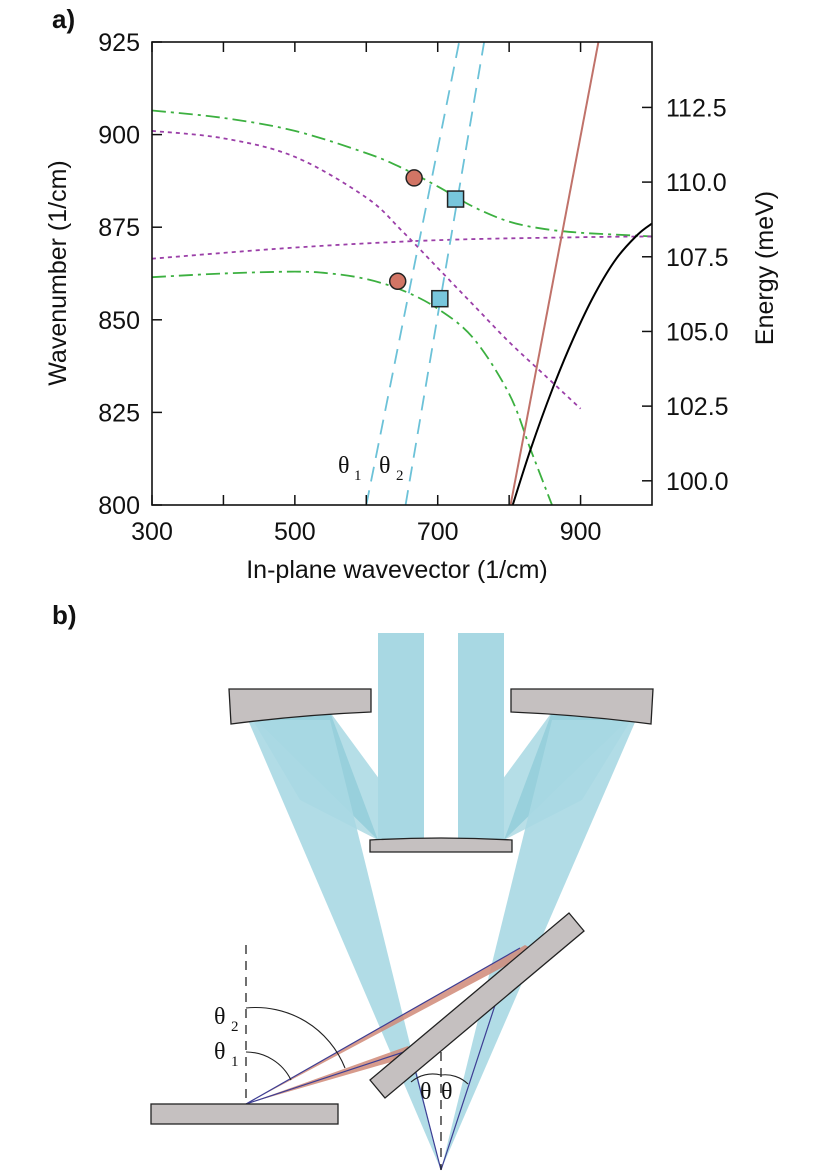 This screenshot has width=830, height=1175. Describe the element at coordinates (697, 258) in the screenshot. I see `y2-tick-label: 107.5` at that location.